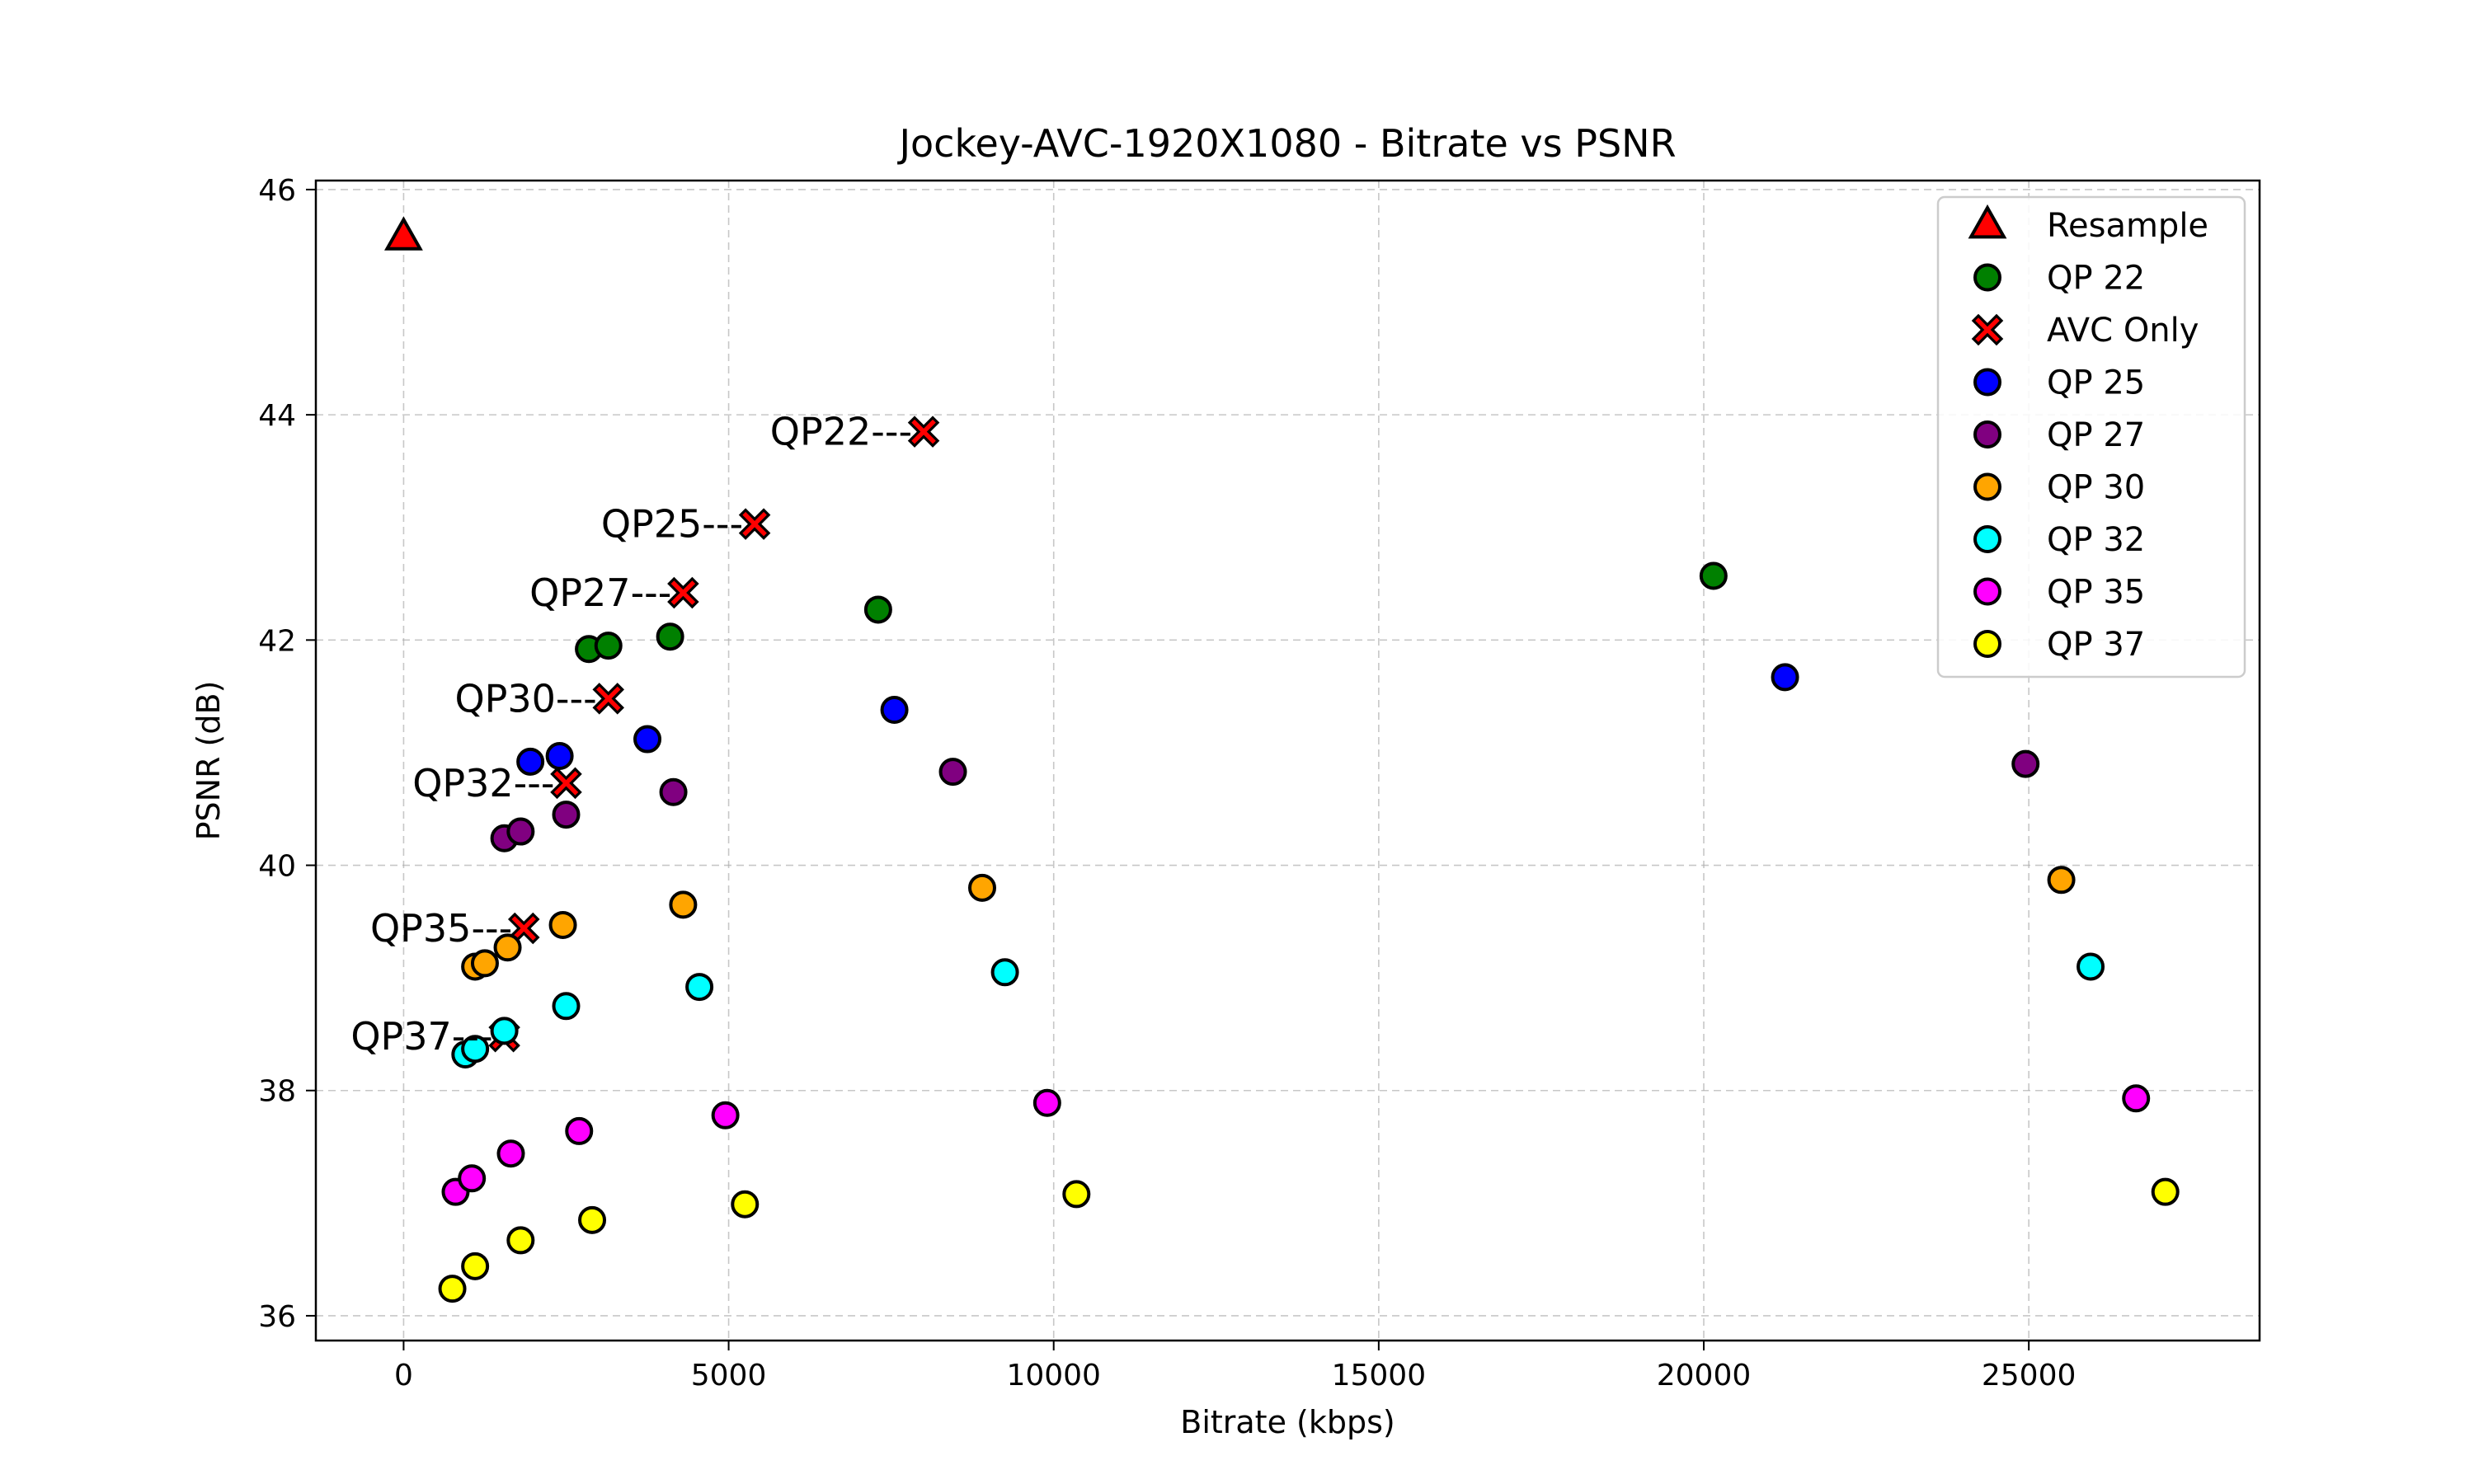  Describe the element at coordinates (525, 698) in the screenshot. I see `annotation-label: QP30---` at that location.